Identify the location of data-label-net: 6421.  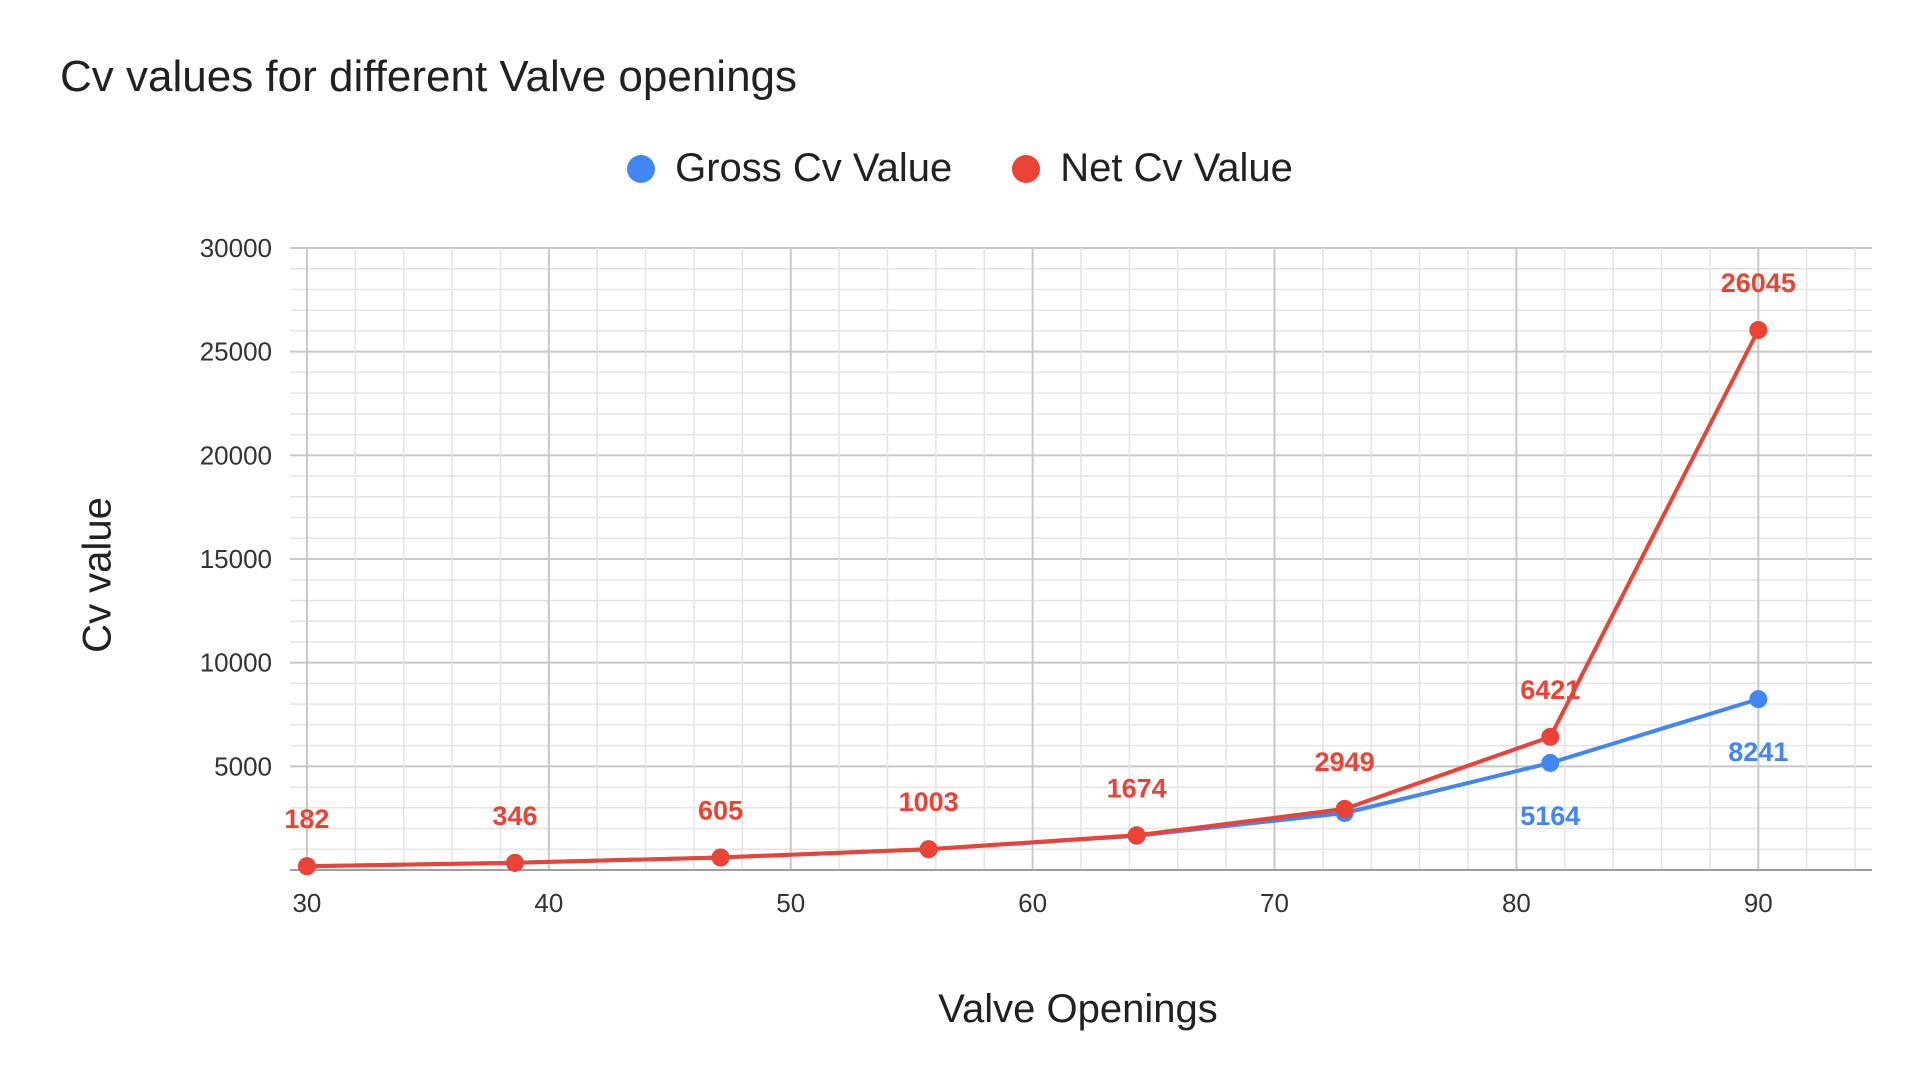
(1550, 690).